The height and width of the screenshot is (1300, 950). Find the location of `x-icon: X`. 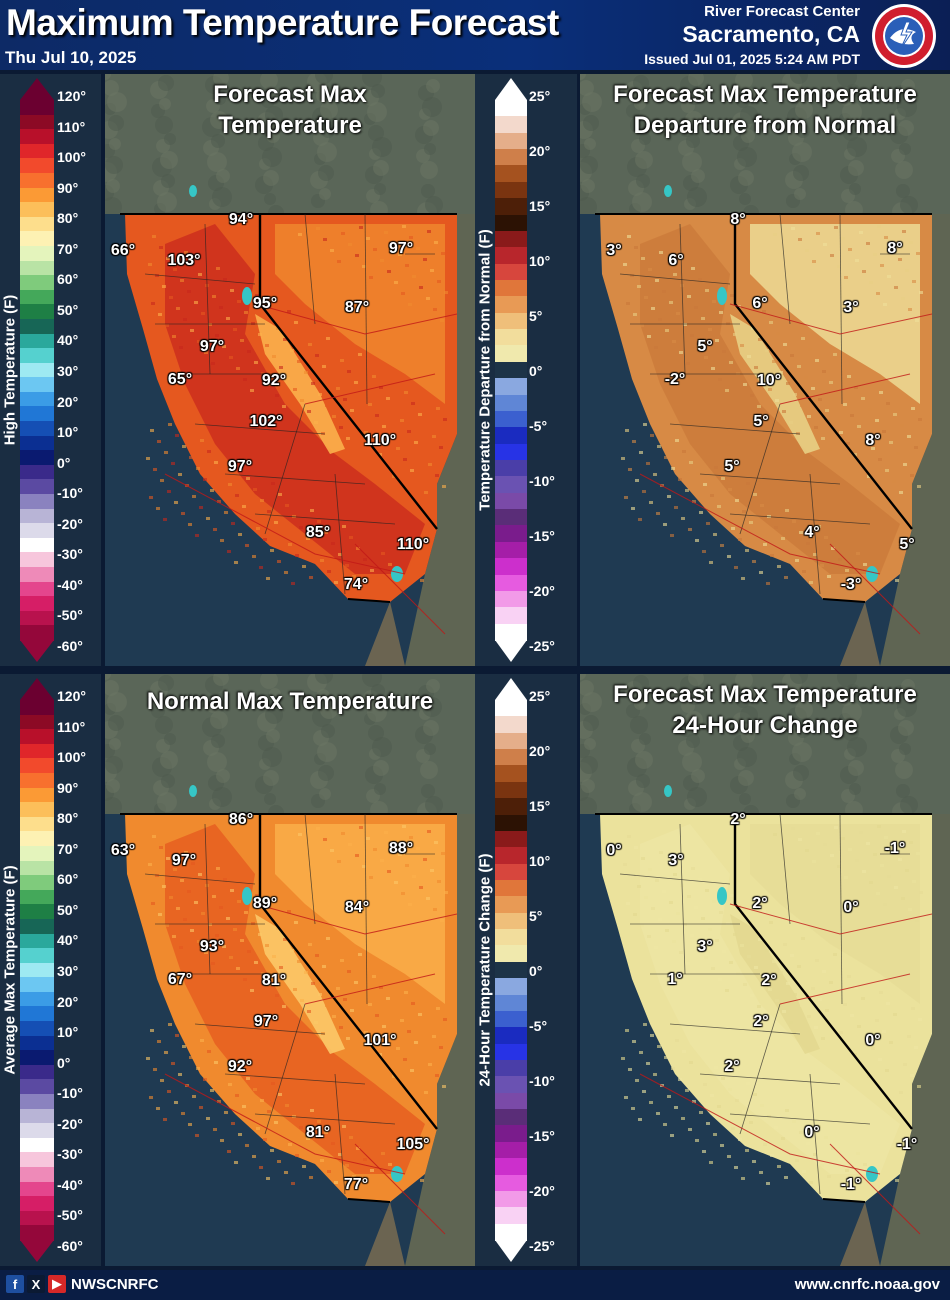

x-icon: X is located at coordinates (36, 1284).